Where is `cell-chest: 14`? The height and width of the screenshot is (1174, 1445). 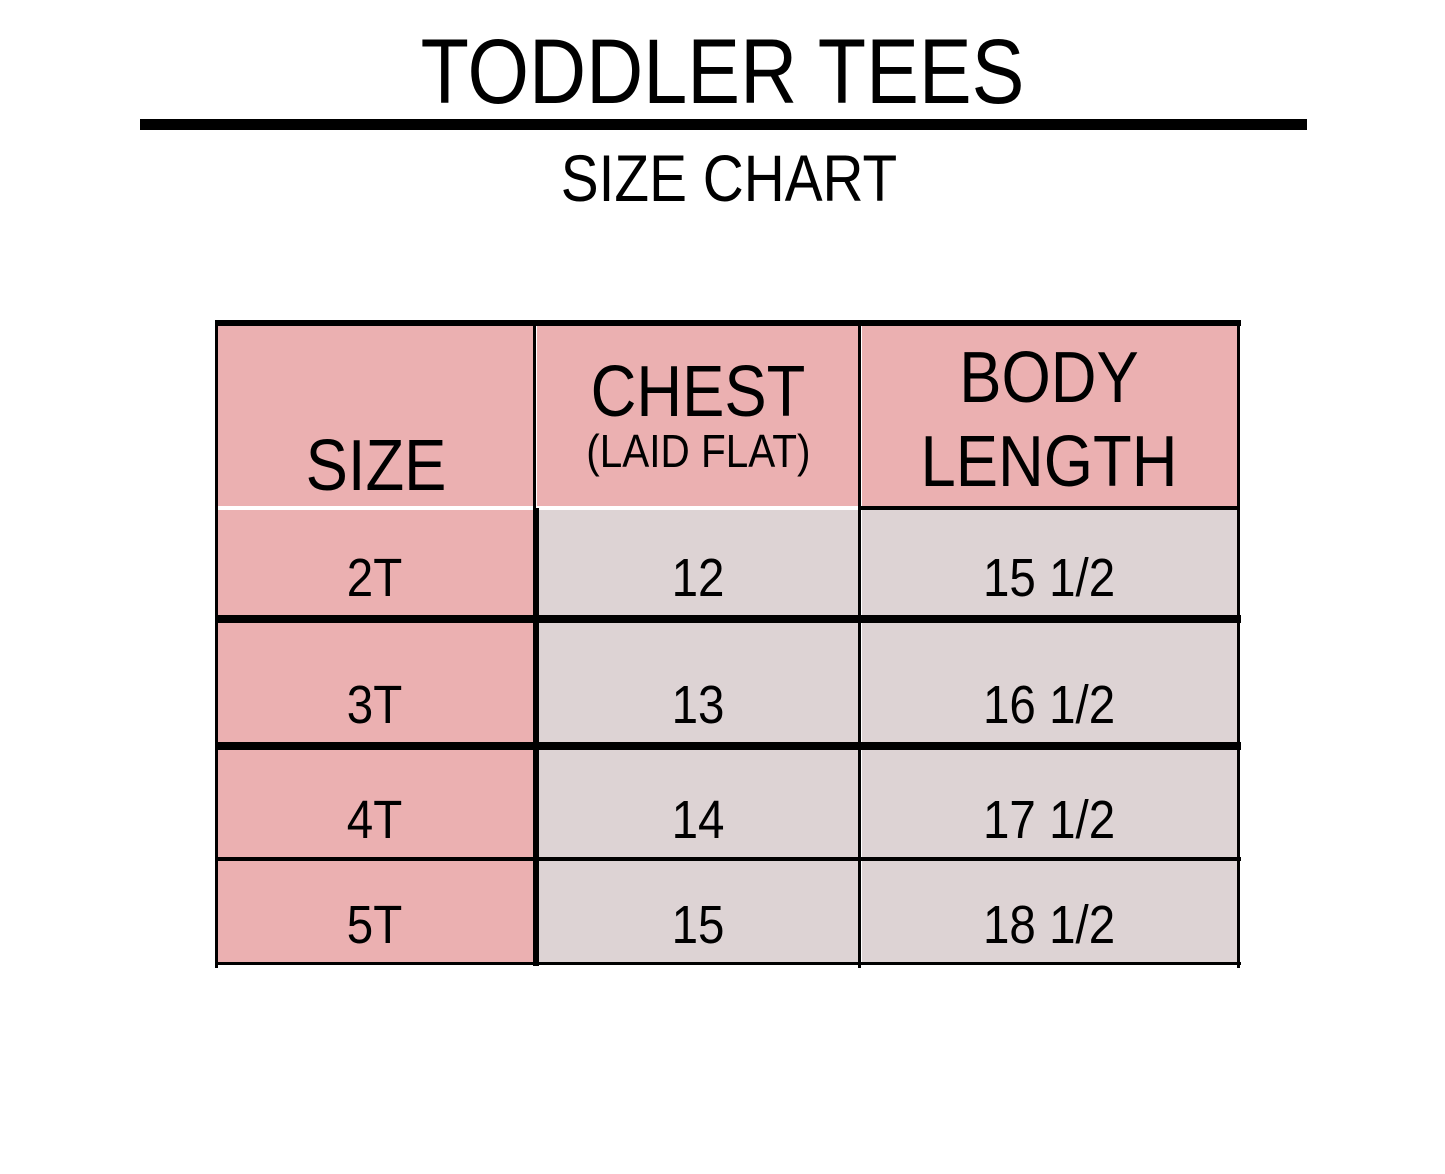 cell-chest: 14 is located at coordinates (698, 803).